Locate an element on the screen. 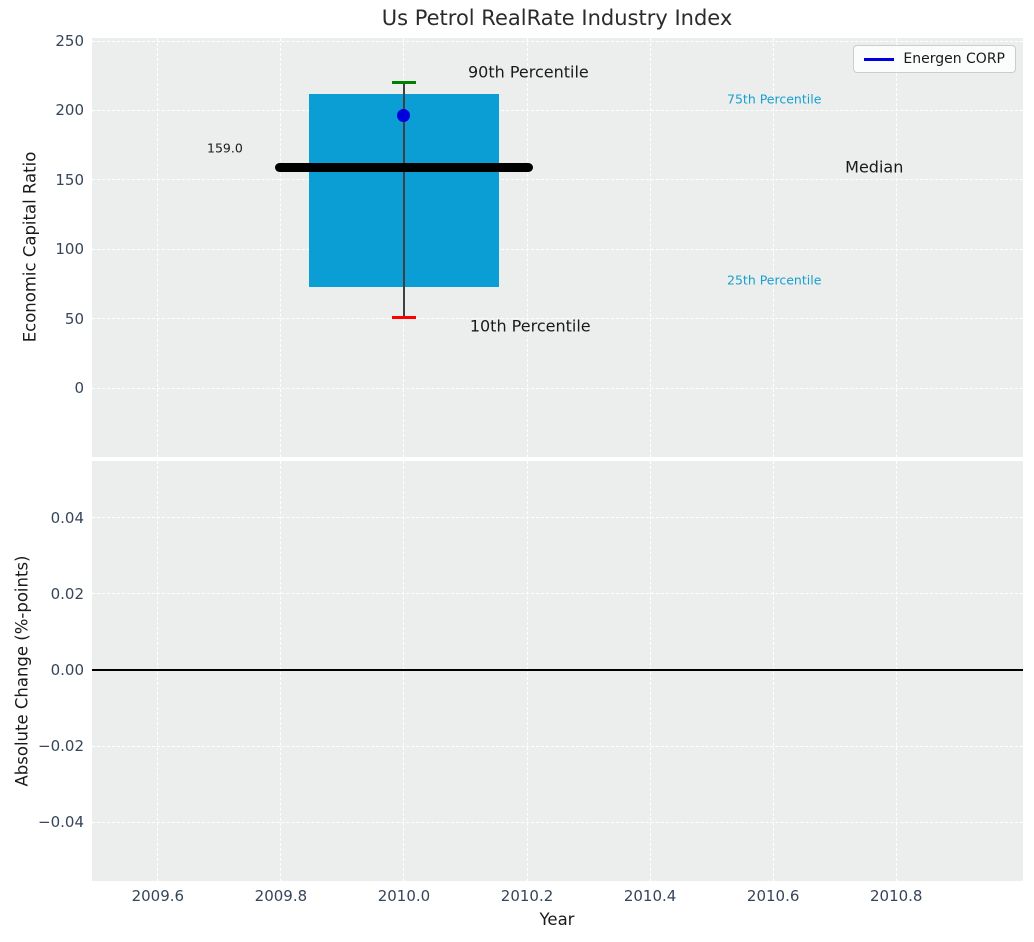 The width and height of the screenshot is (1034, 942). y-tick-label: 50 is located at coordinates (74, 318).